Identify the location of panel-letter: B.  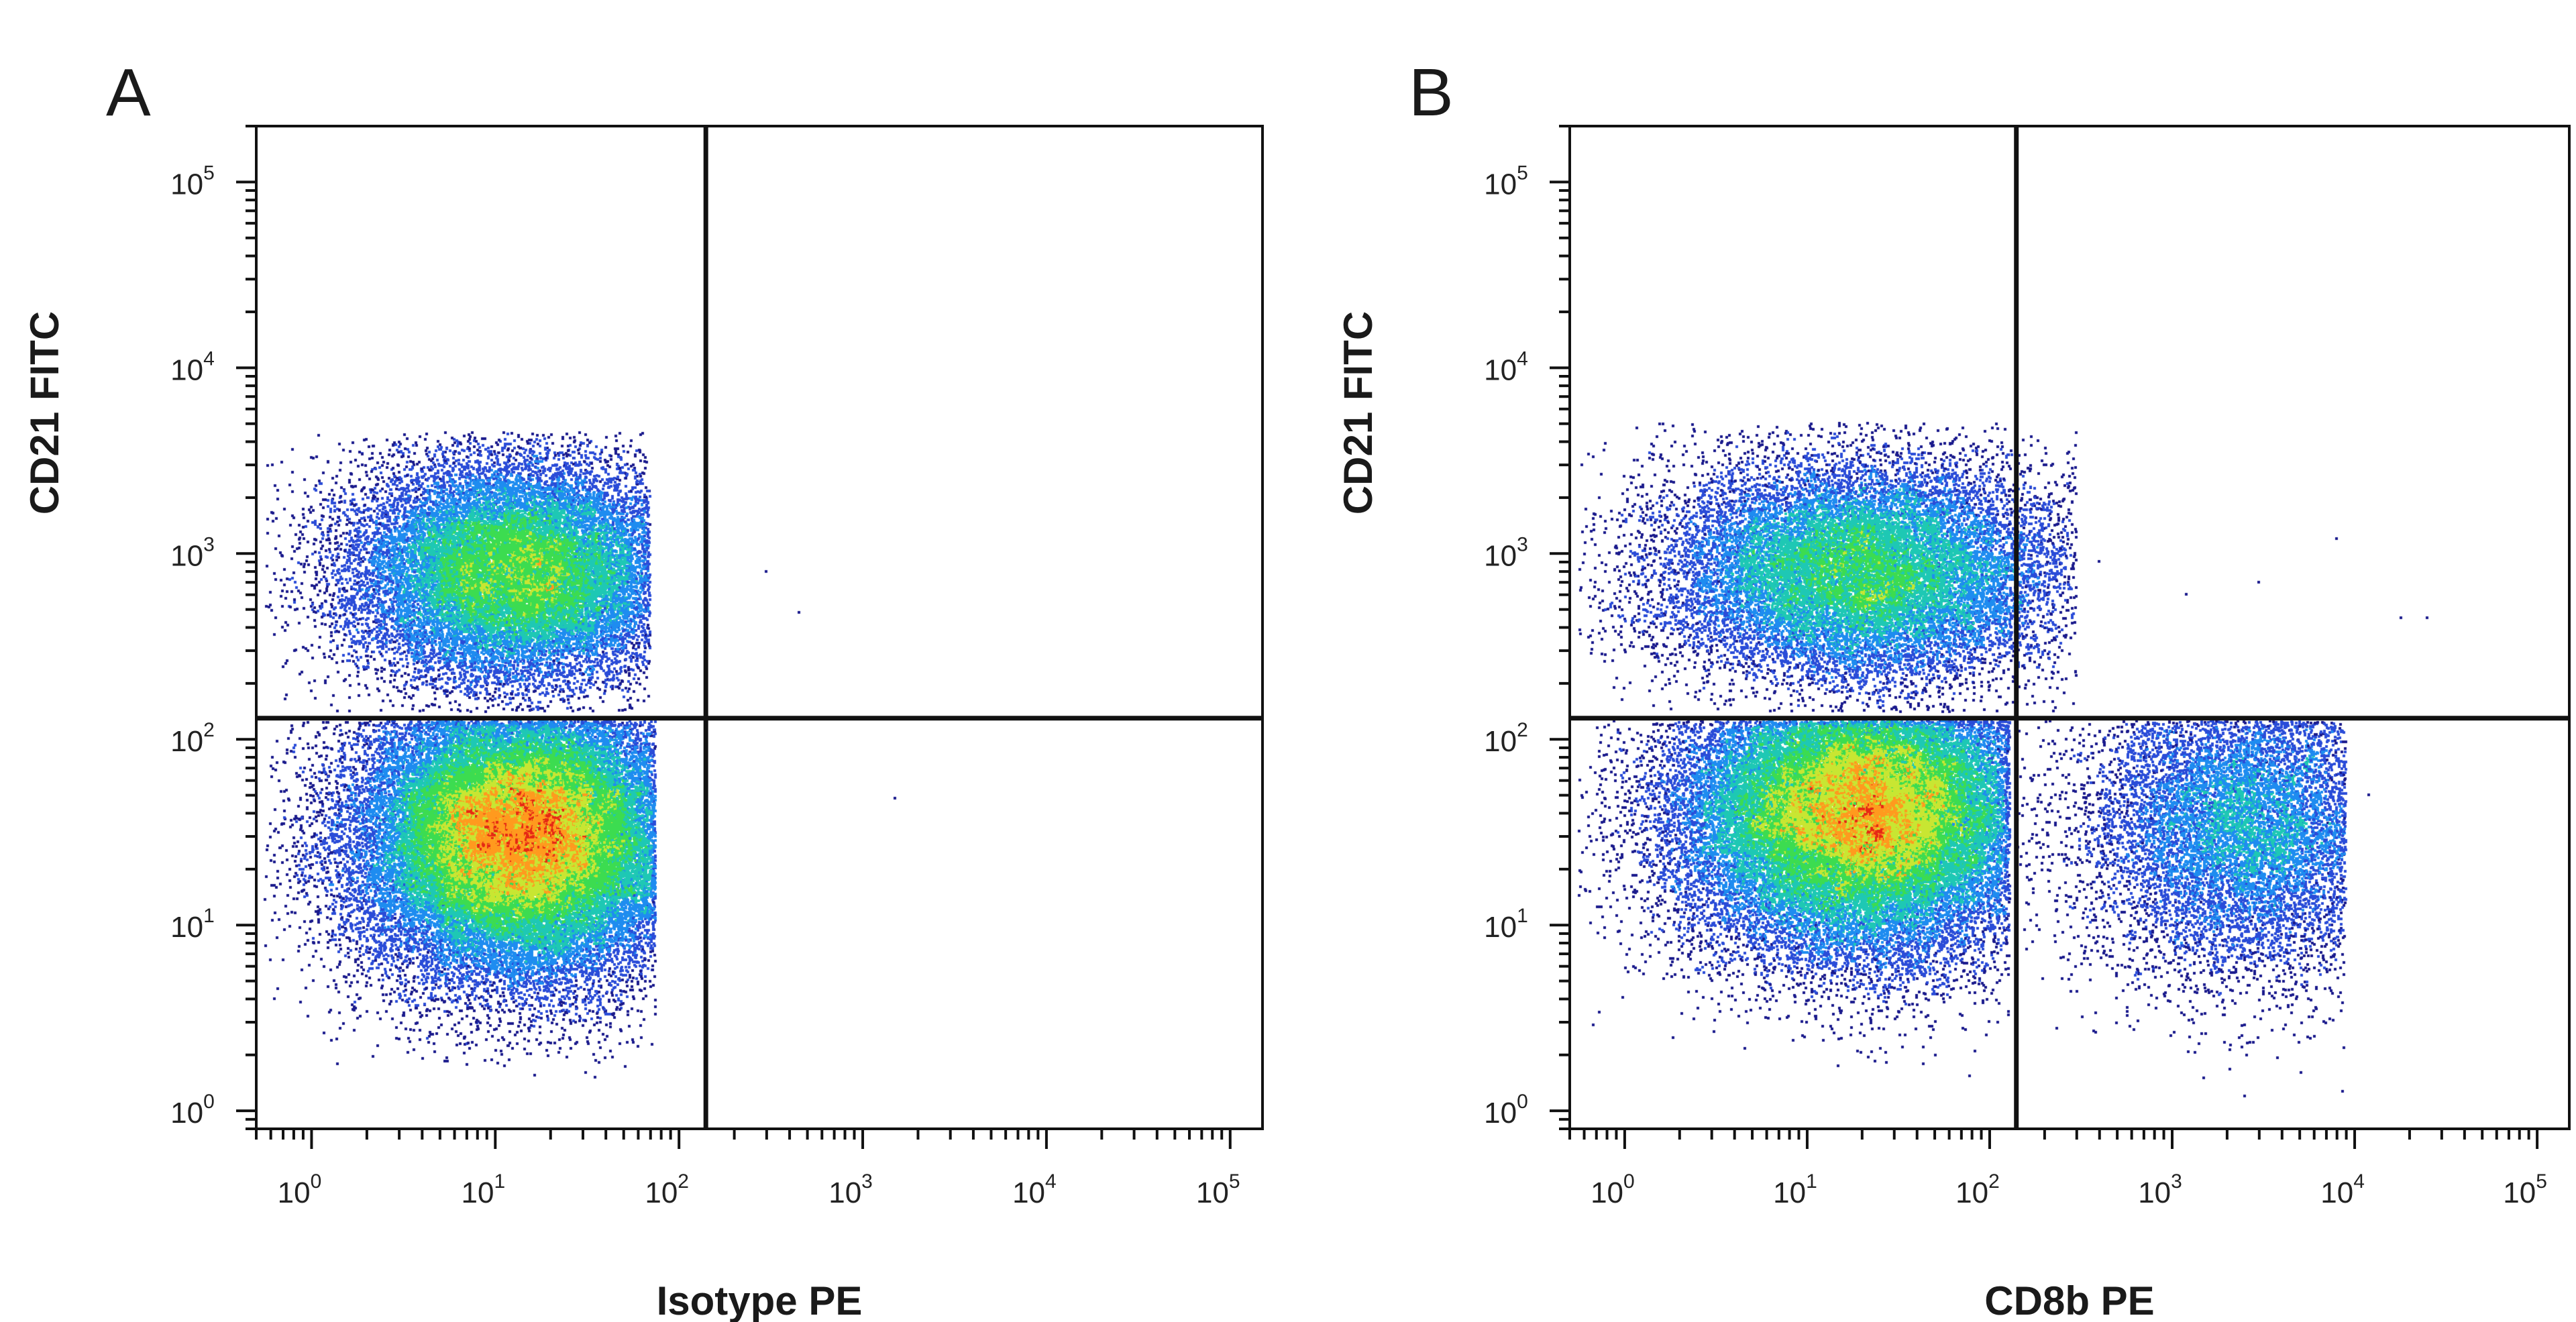
(1431, 92).